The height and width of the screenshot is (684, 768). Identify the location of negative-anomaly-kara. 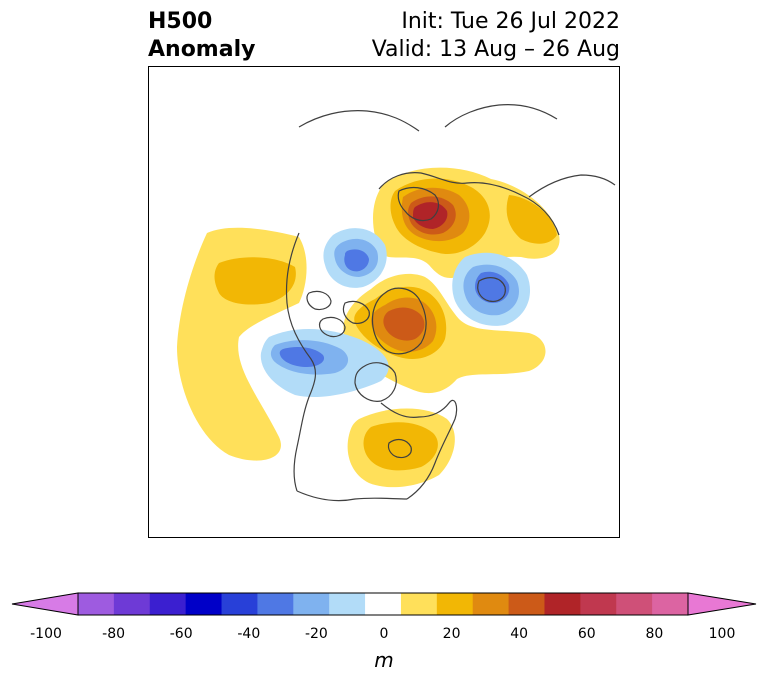
(491, 289).